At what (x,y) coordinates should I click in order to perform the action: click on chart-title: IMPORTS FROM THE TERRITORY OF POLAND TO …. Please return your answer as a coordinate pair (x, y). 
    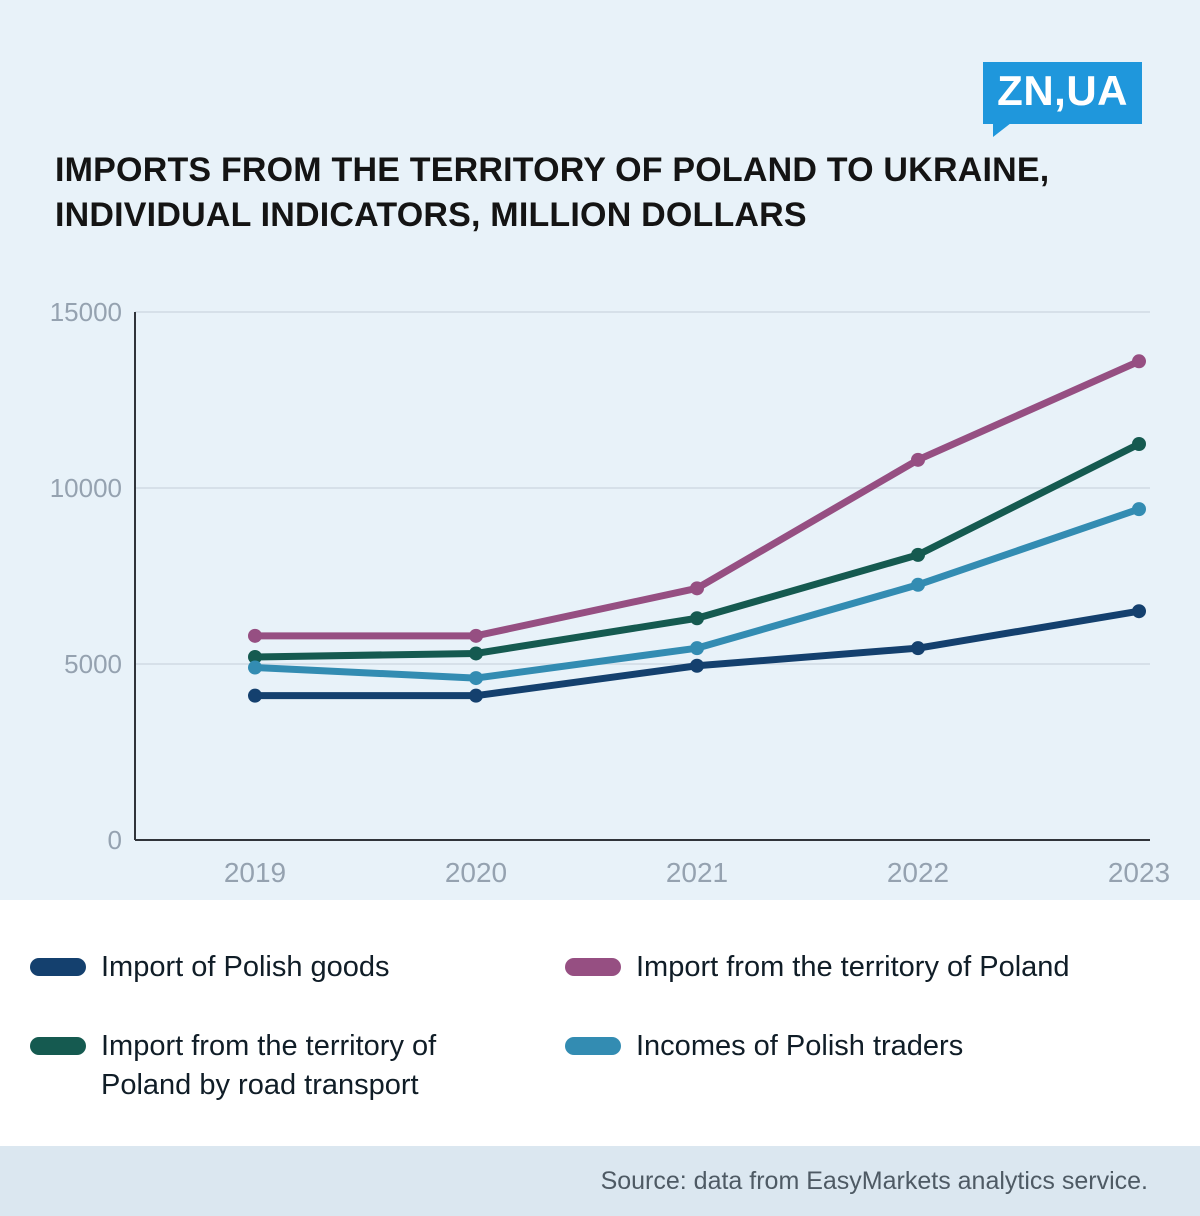
    Looking at the image, I should click on (552, 192).